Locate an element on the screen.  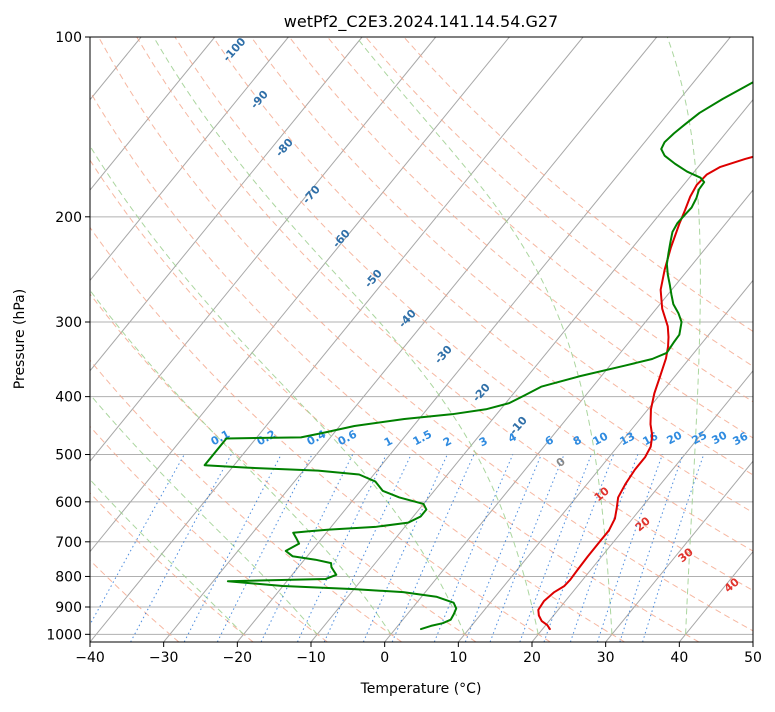
mixing-ratio-label: 10 is located at coordinates (601, 438).